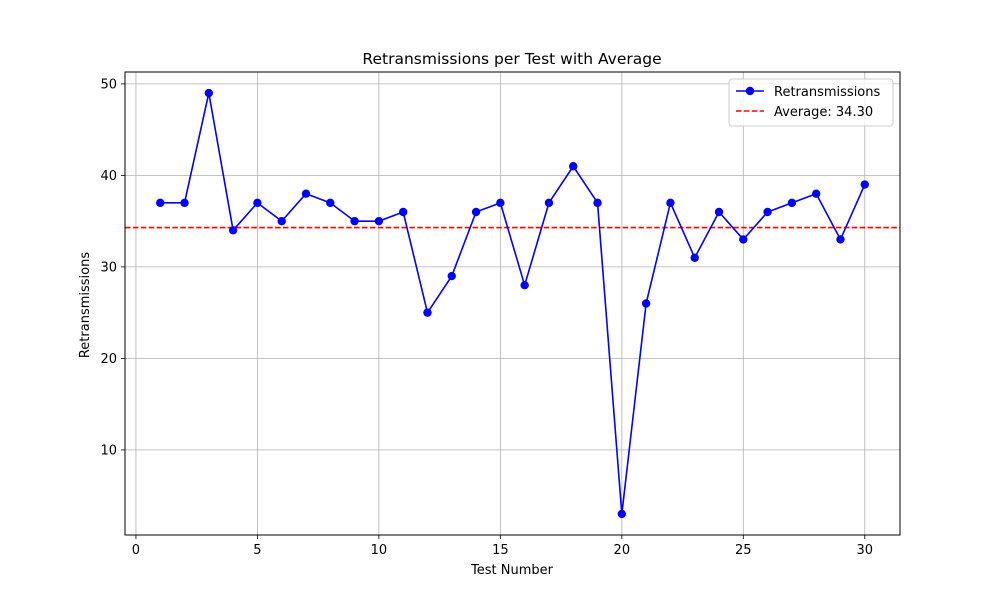  I want to click on legend: Retransmissions Average: 34.30, so click(811, 102).